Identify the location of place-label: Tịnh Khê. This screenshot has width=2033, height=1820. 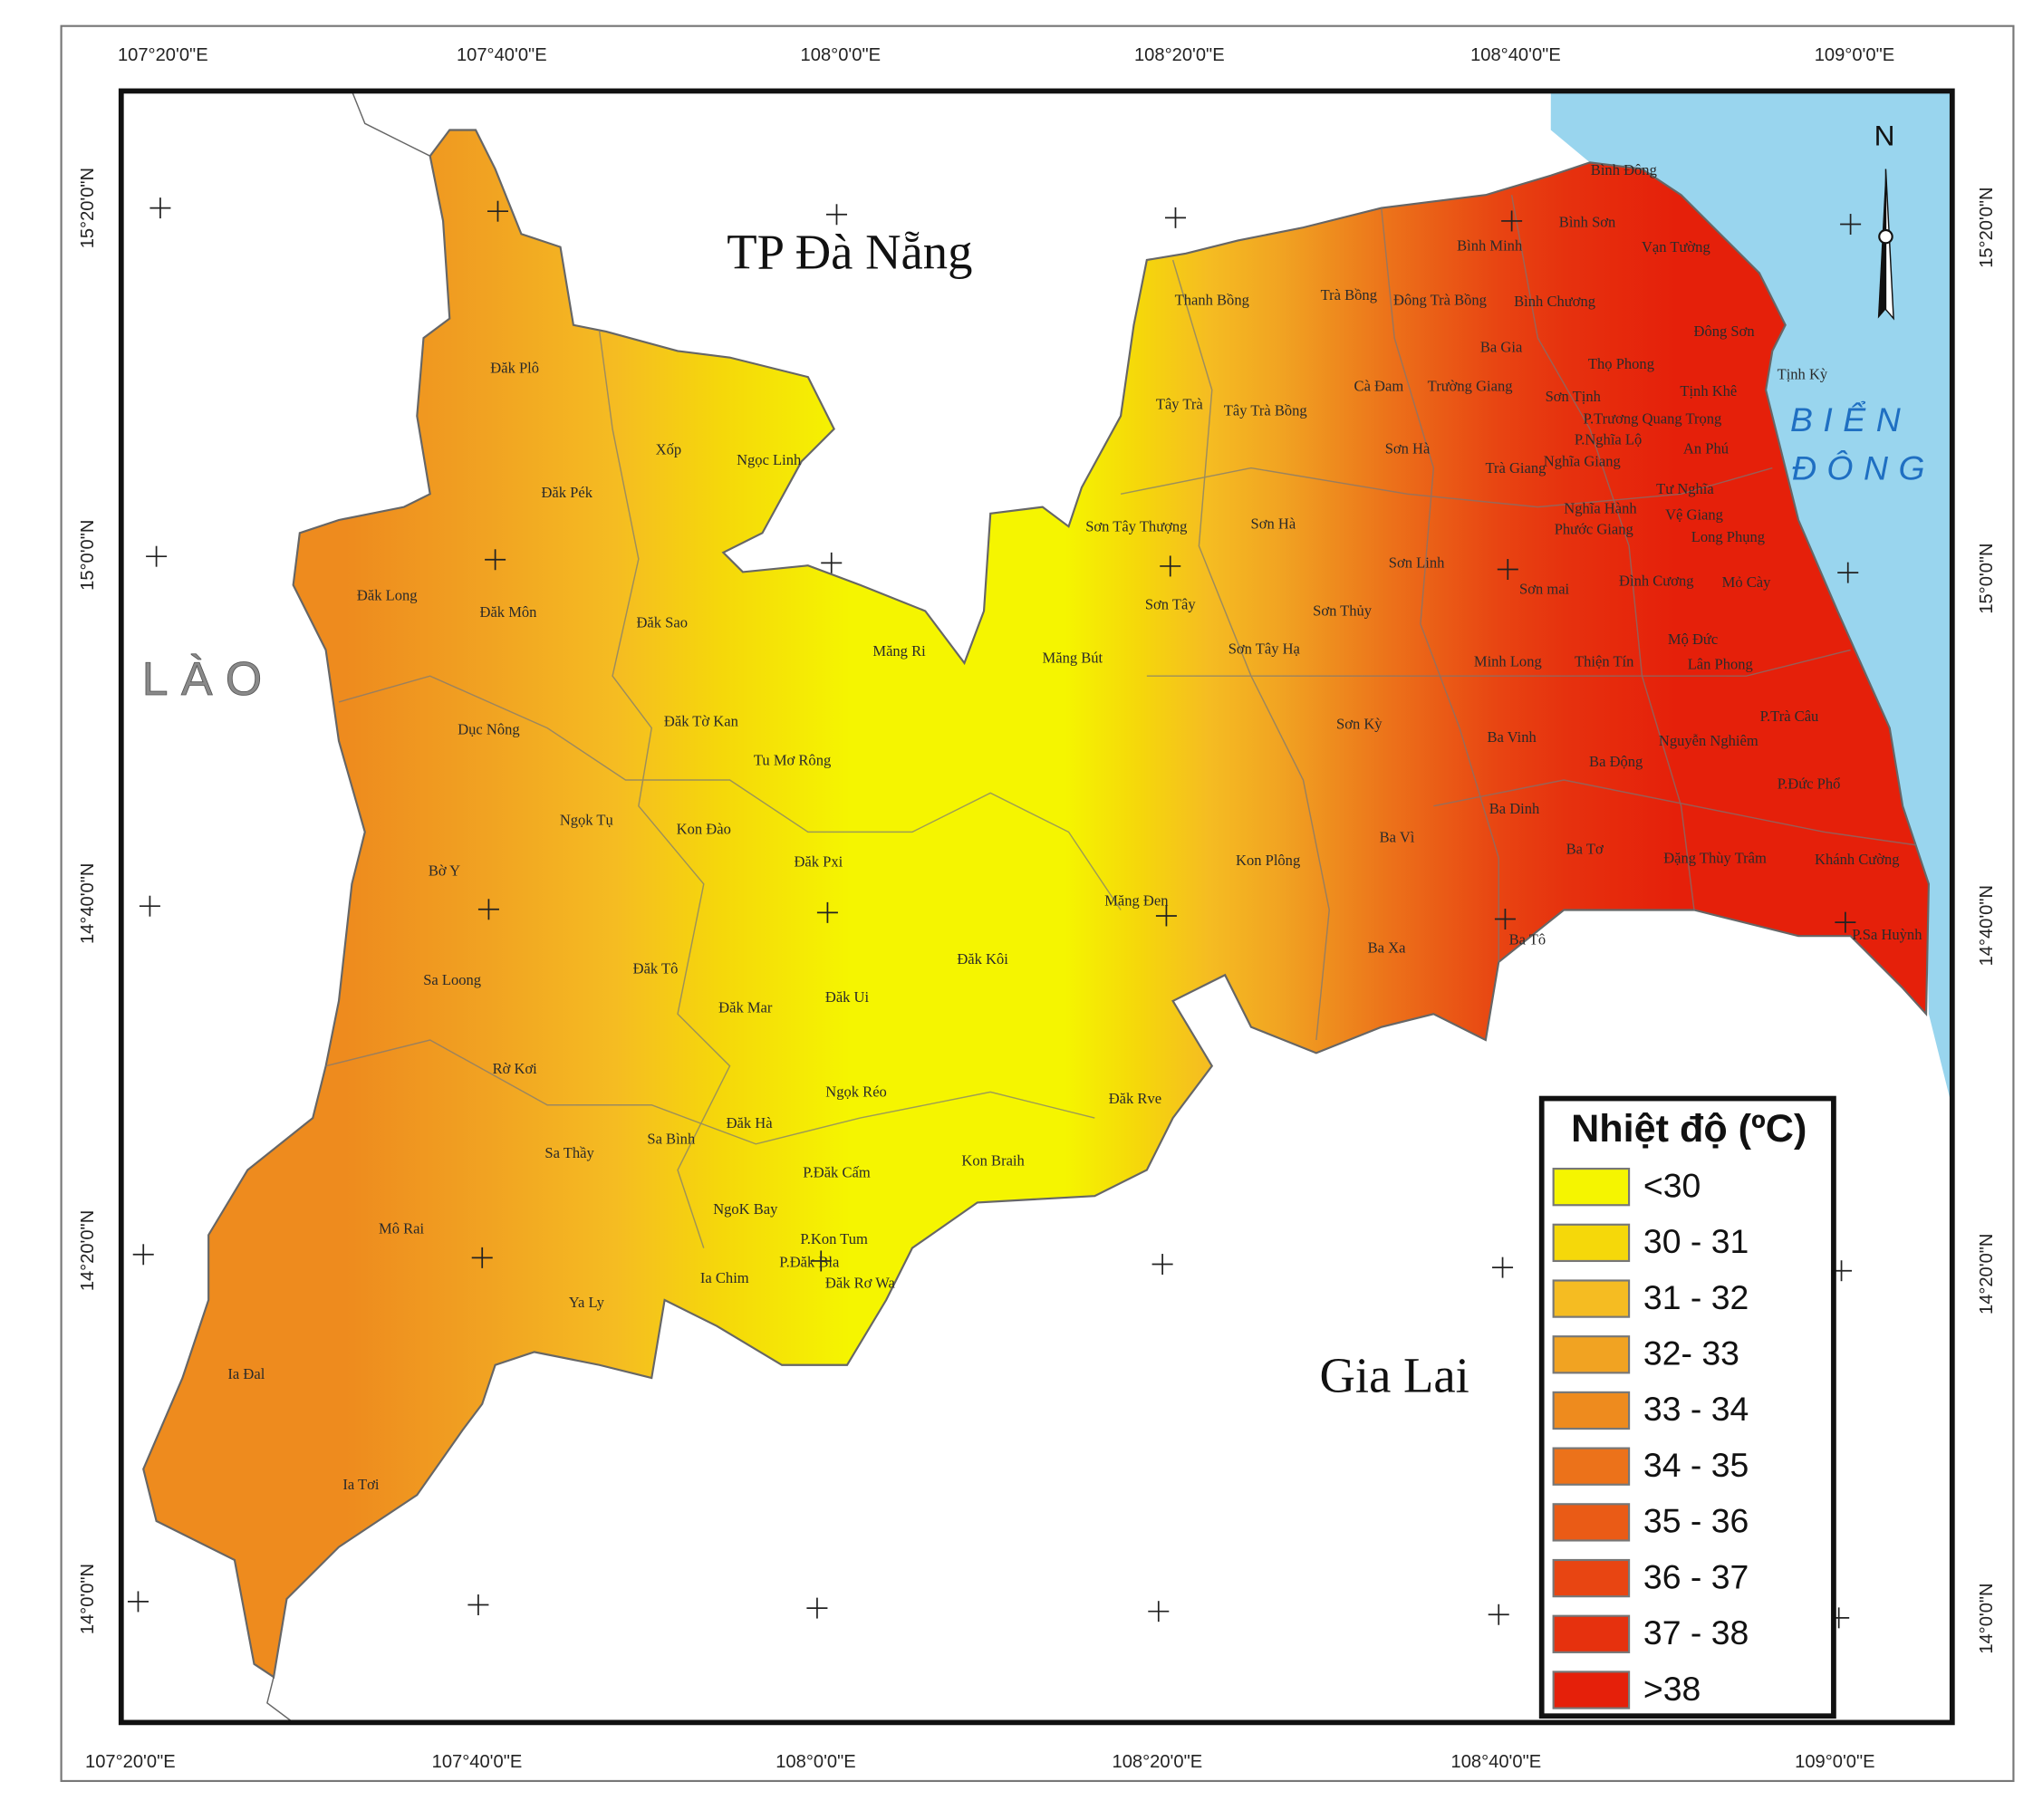
(1708, 391).